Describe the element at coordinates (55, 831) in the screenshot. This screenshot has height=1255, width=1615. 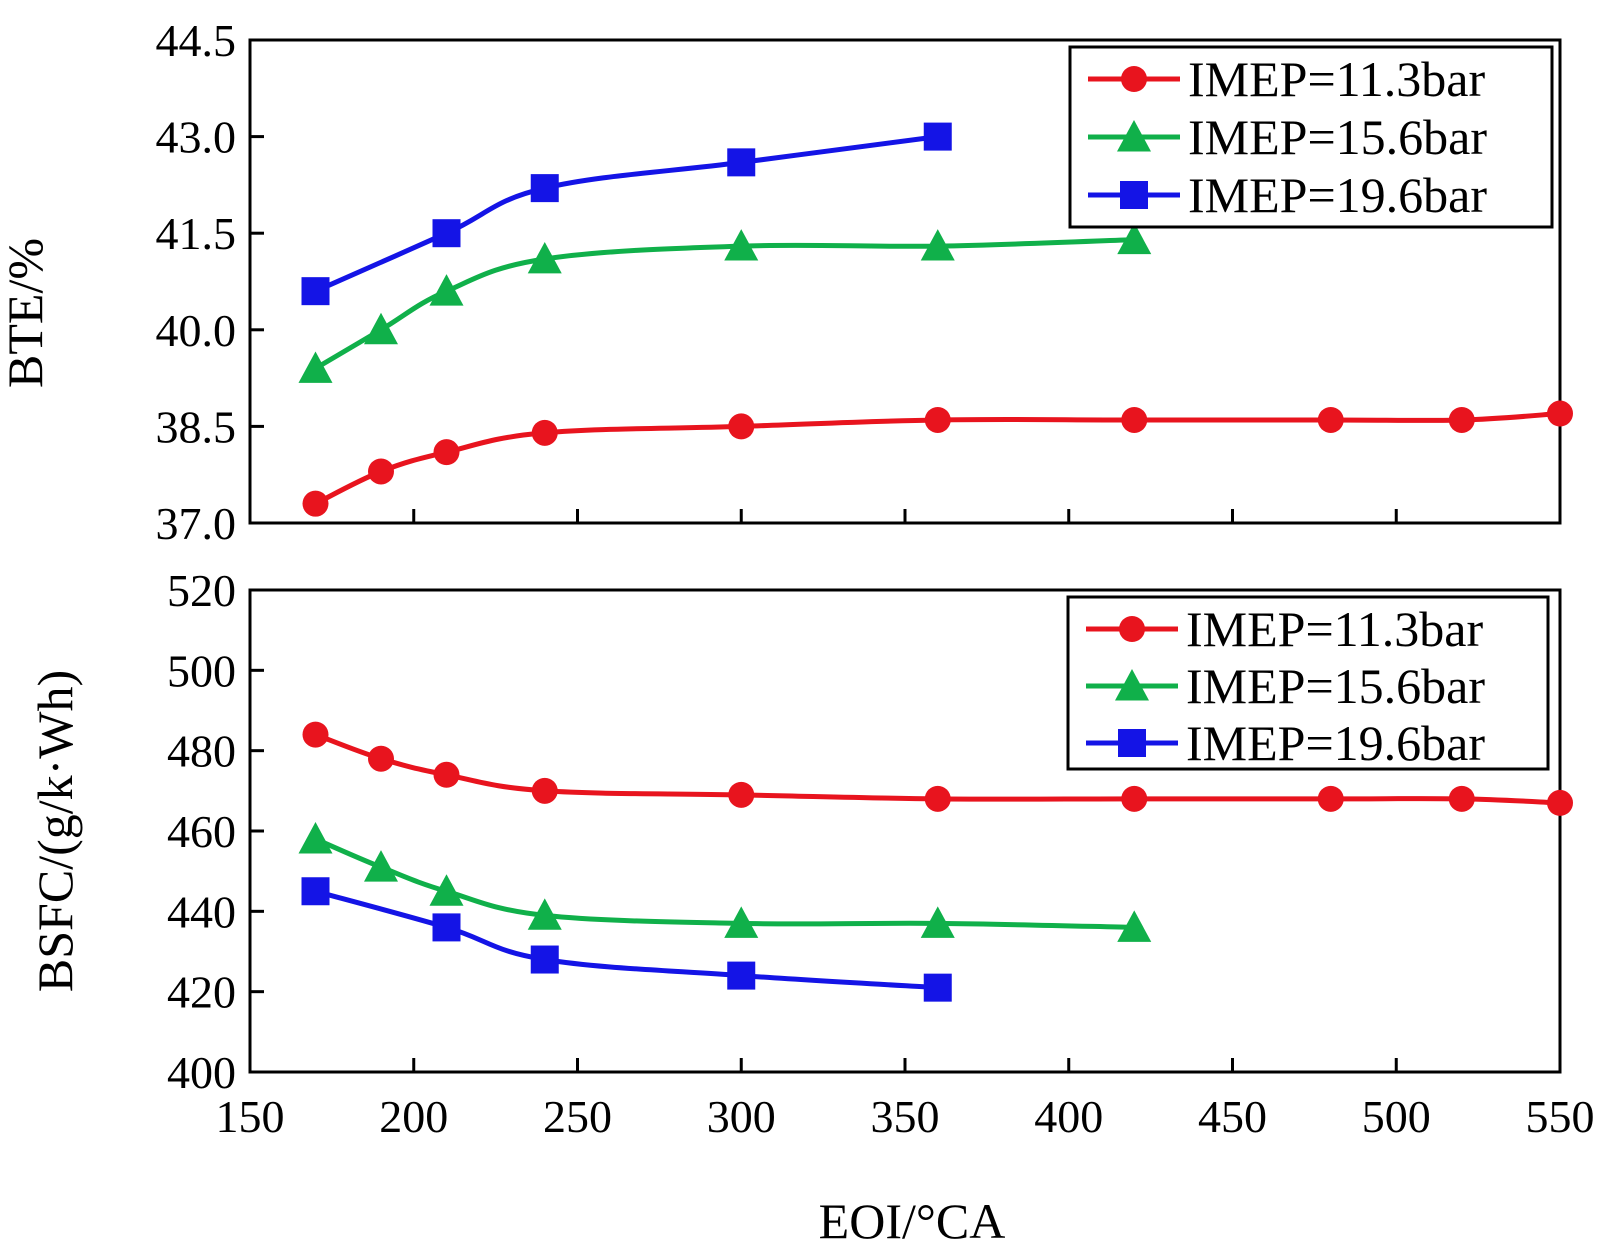
I see `y-axis-title: BSFC/(g/k·Wh)` at that location.